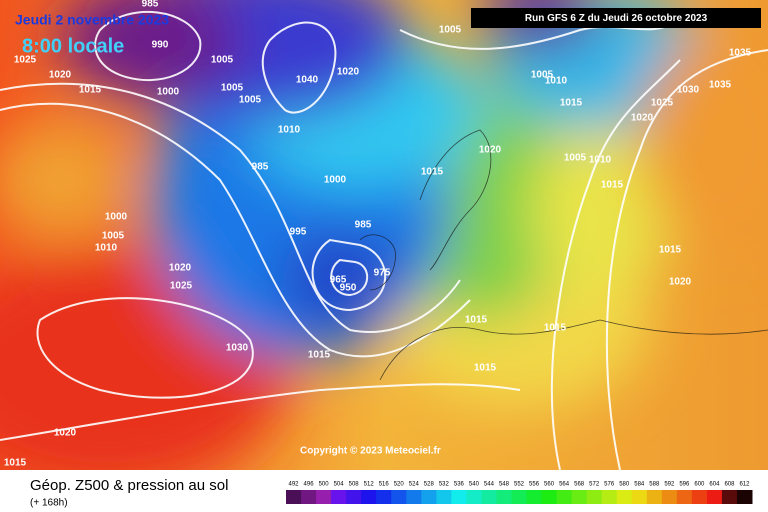  Describe the element at coordinates (624, 485) in the screenshot. I see `legend-tick: 580` at that location.